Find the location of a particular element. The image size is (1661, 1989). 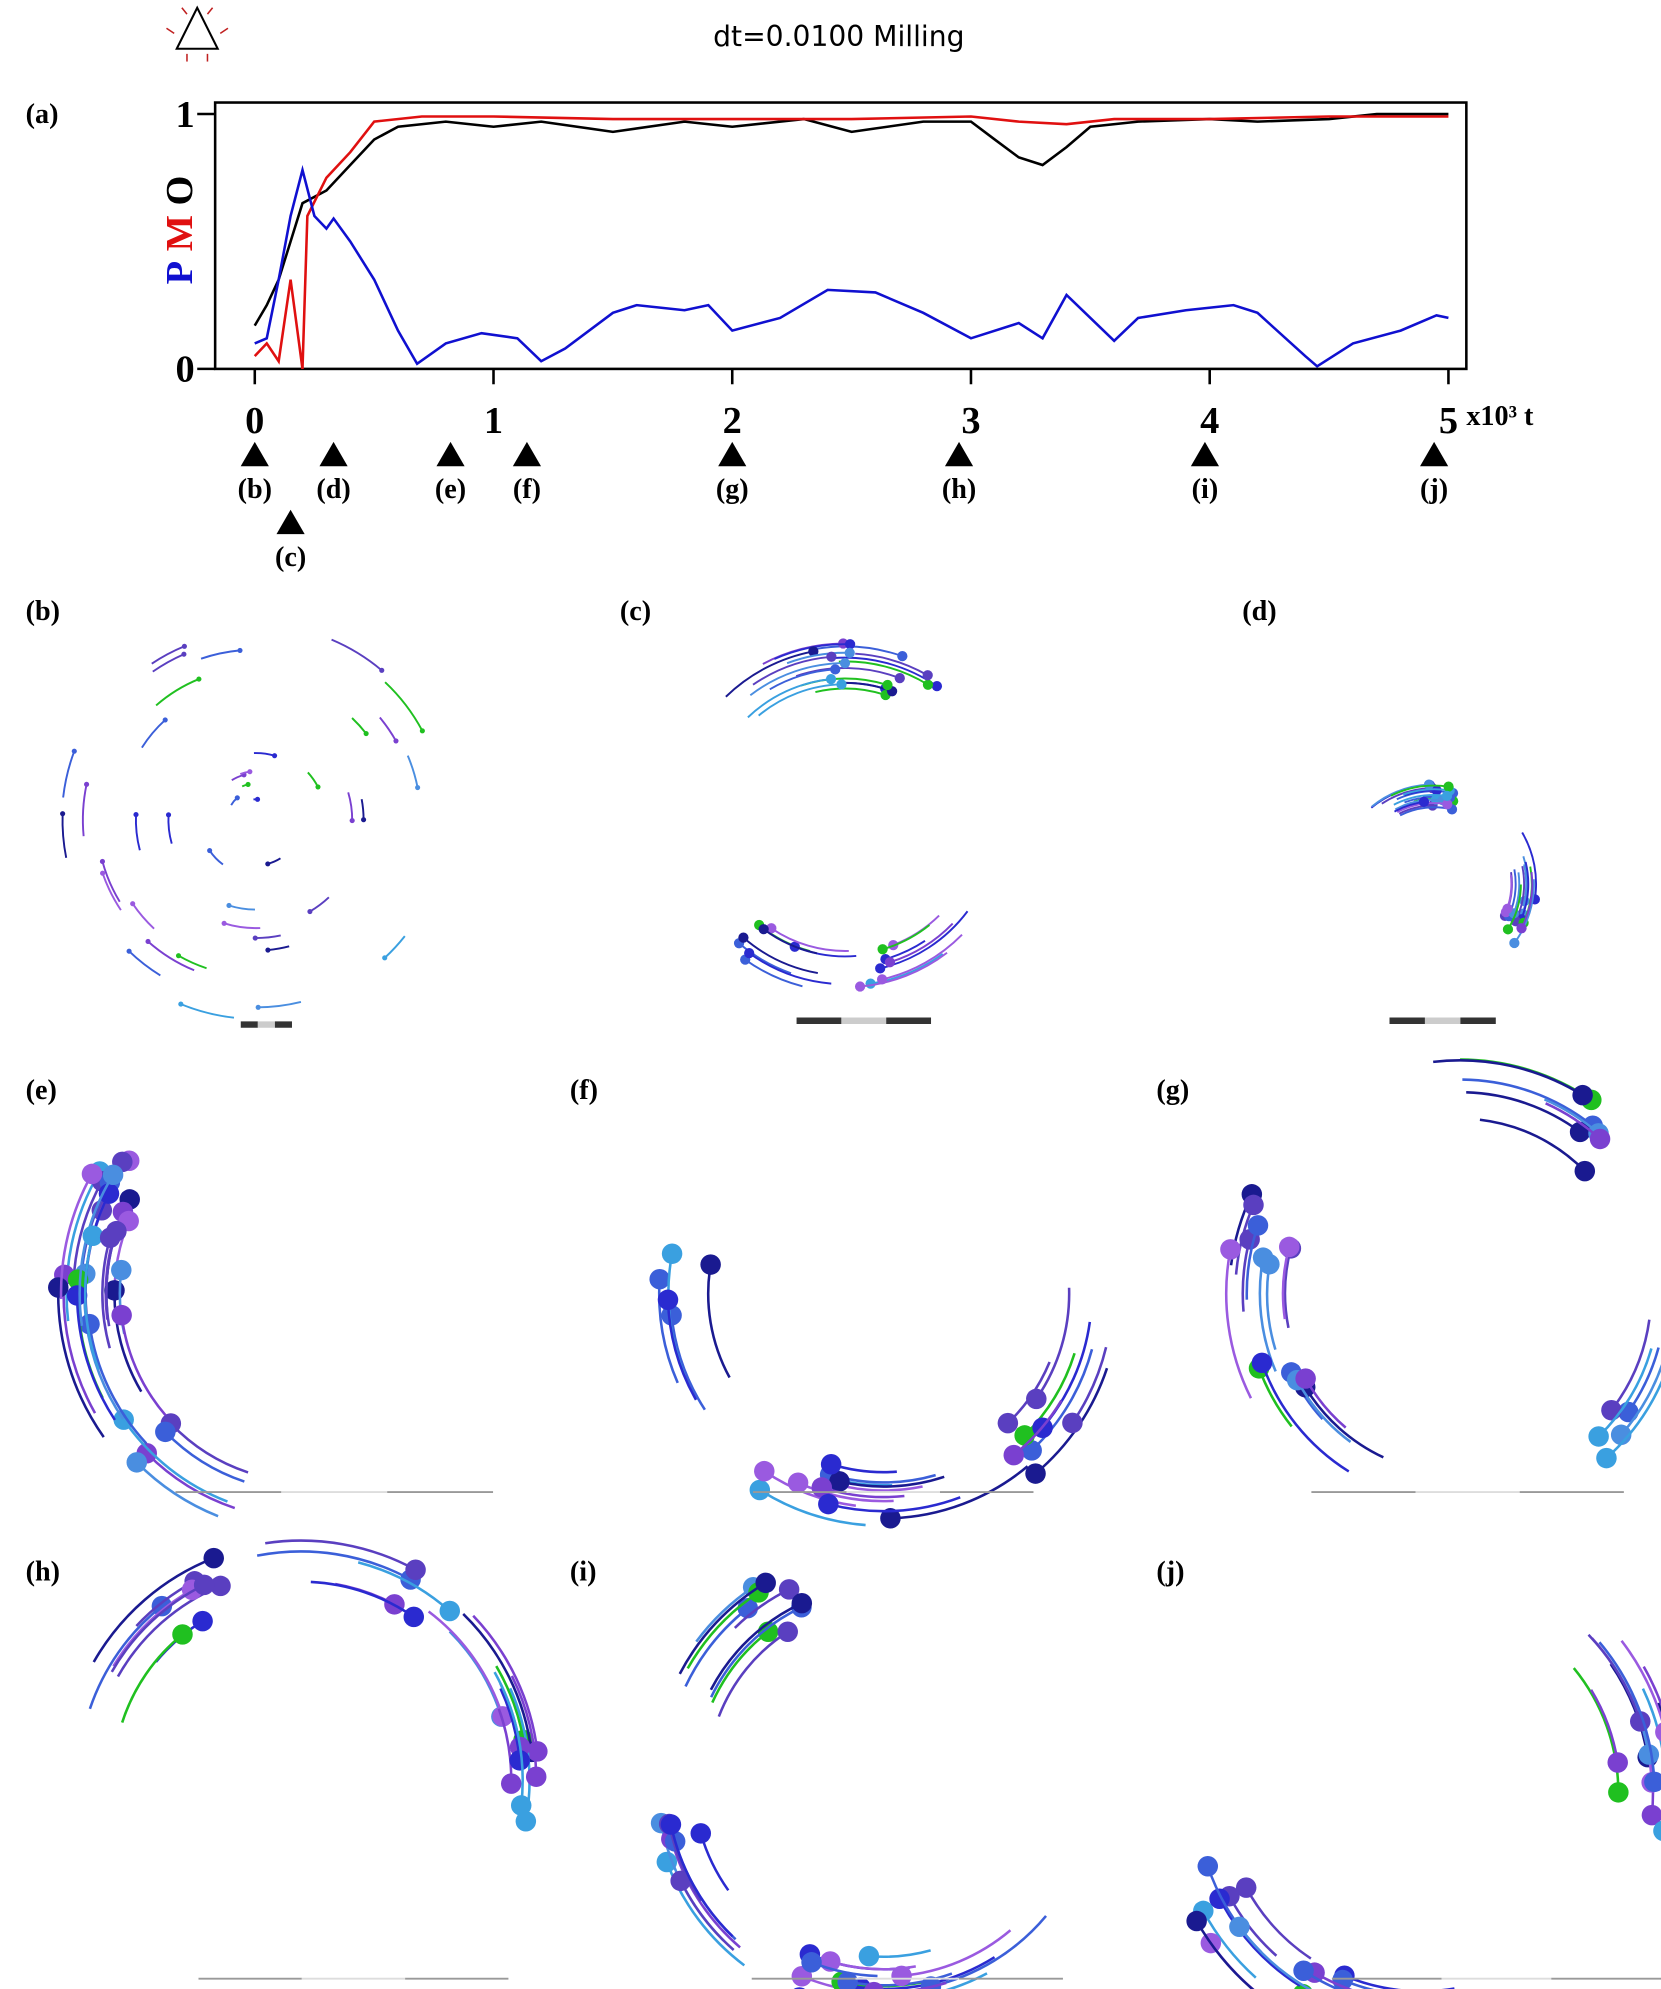

legend-entry: M is located at coordinates (180, 233).